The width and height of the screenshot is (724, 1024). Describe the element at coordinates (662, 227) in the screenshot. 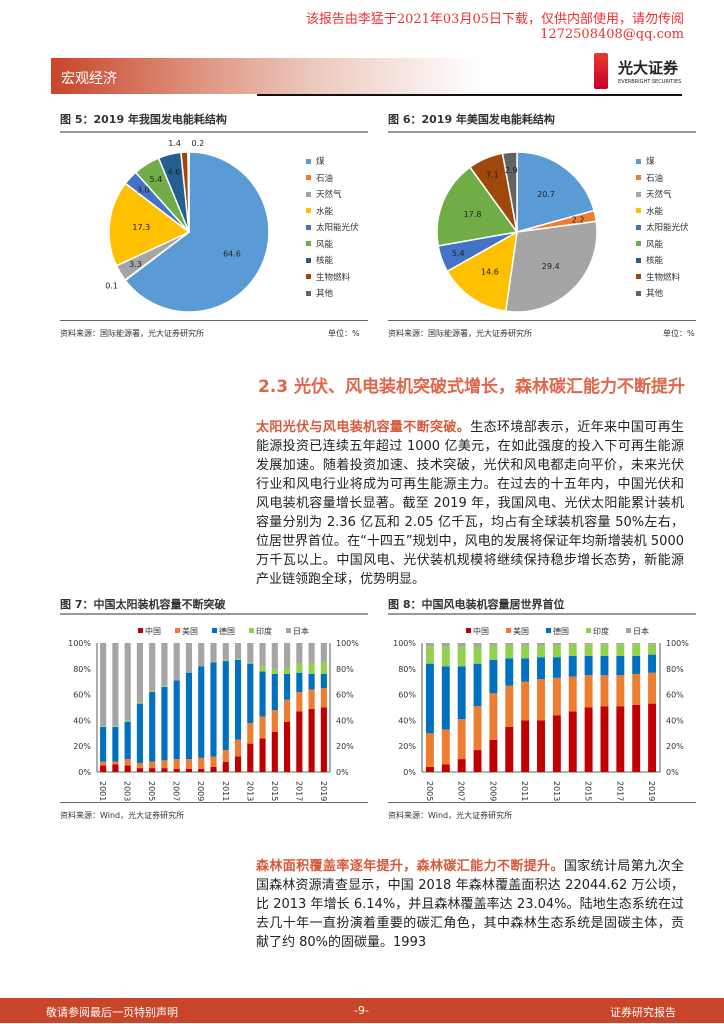

I see `fig6-legend: 煤石油 天然气 水能 太阳能光伏 风能 核能 生物燃料 其他` at that location.